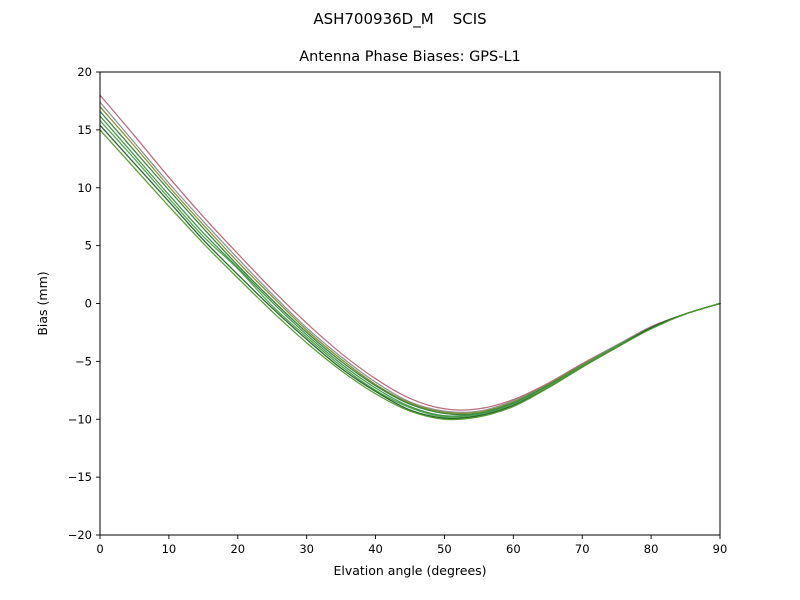 This screenshot has height=600, width=800. What do you see at coordinates (513, 549) in the screenshot?
I see `x-tick-label: 60` at bounding box center [513, 549].